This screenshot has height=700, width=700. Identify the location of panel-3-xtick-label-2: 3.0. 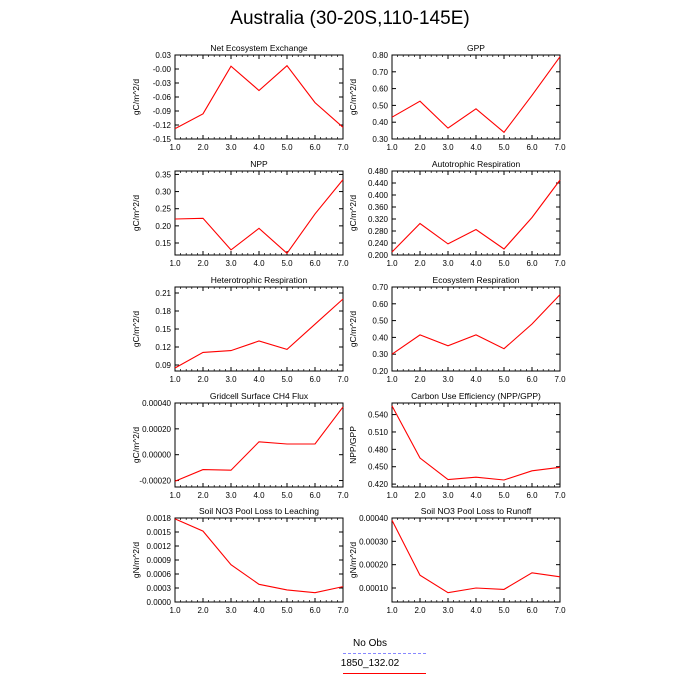
(448, 263).